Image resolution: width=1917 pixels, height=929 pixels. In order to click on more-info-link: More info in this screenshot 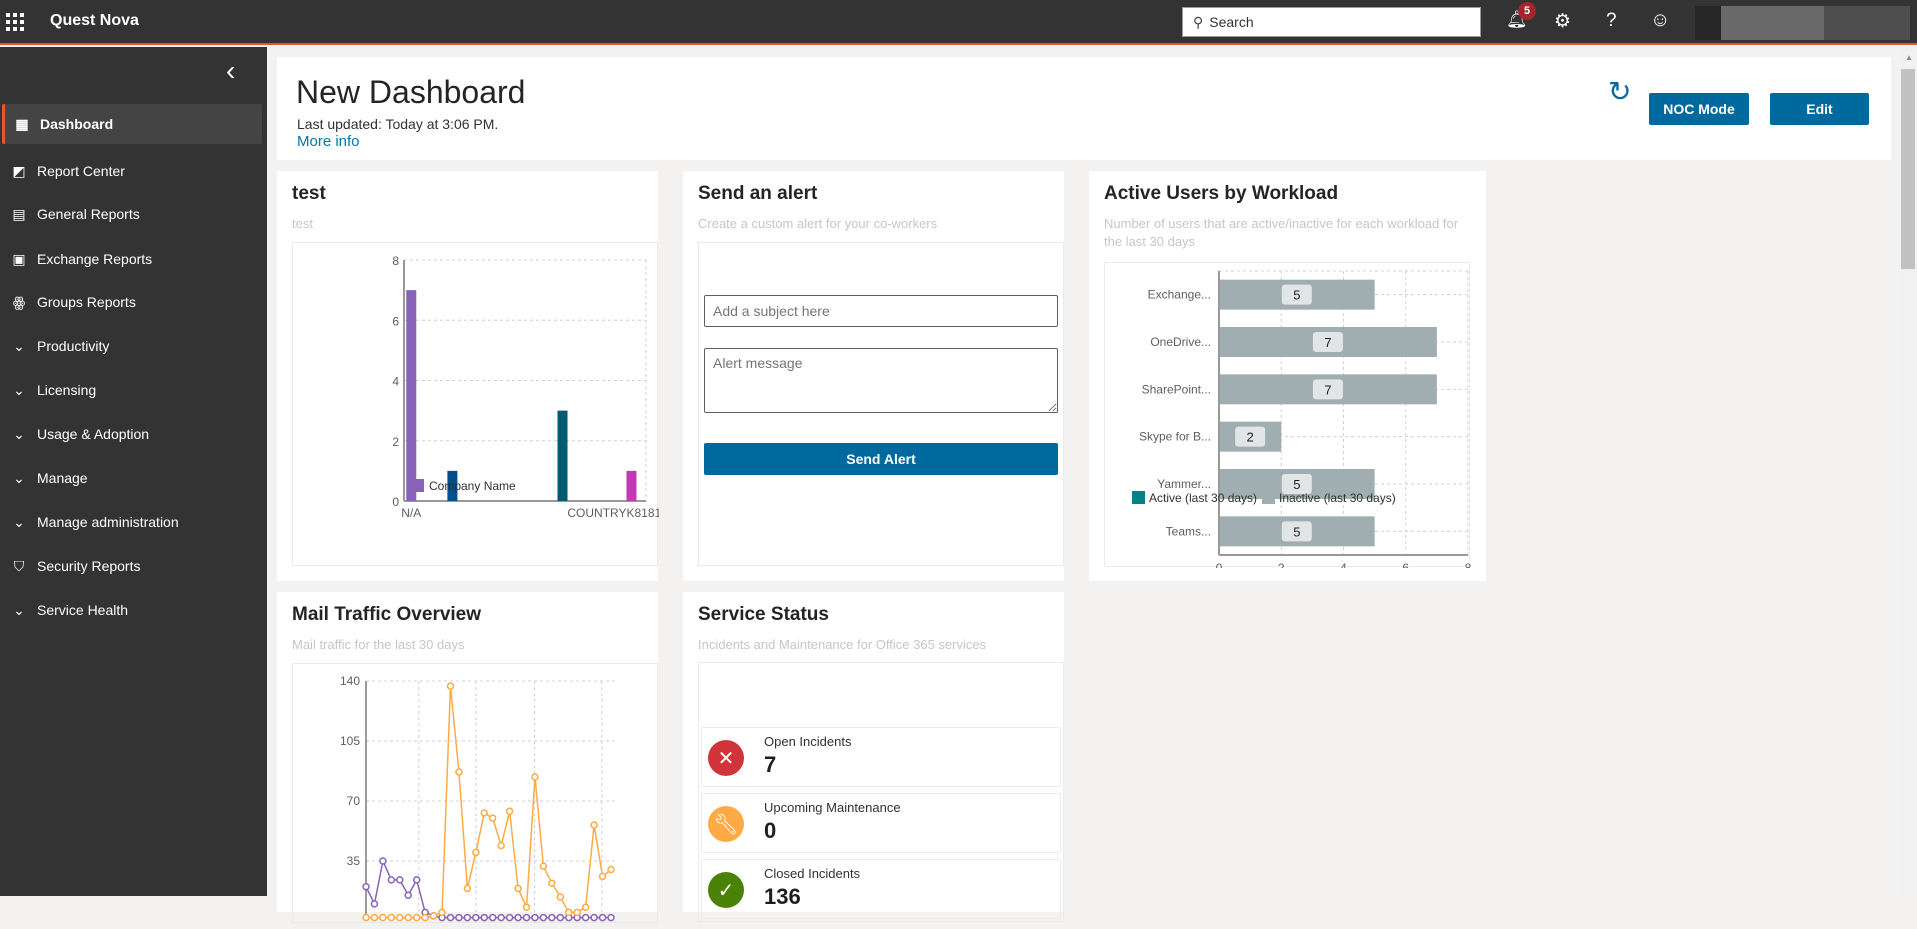, I will do `click(328, 141)`.